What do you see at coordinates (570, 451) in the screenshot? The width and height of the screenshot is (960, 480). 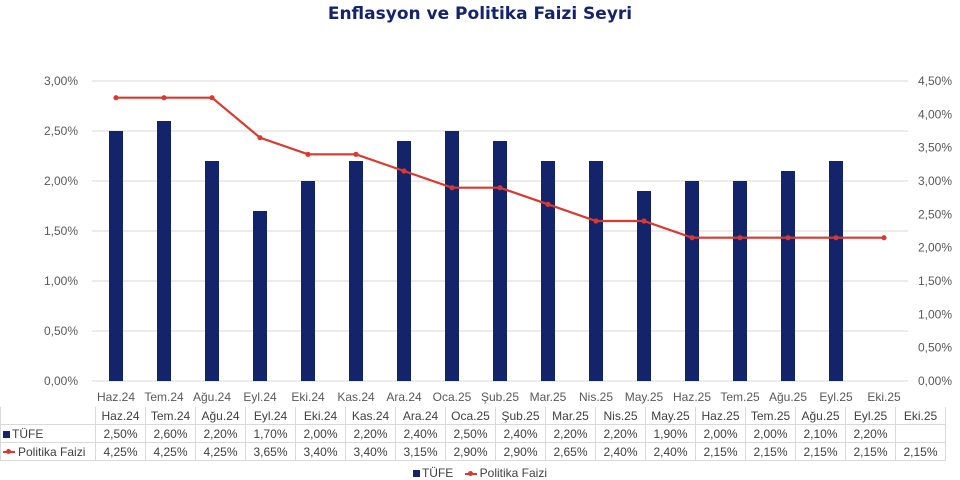 I see `table-cell: 2,65%` at bounding box center [570, 451].